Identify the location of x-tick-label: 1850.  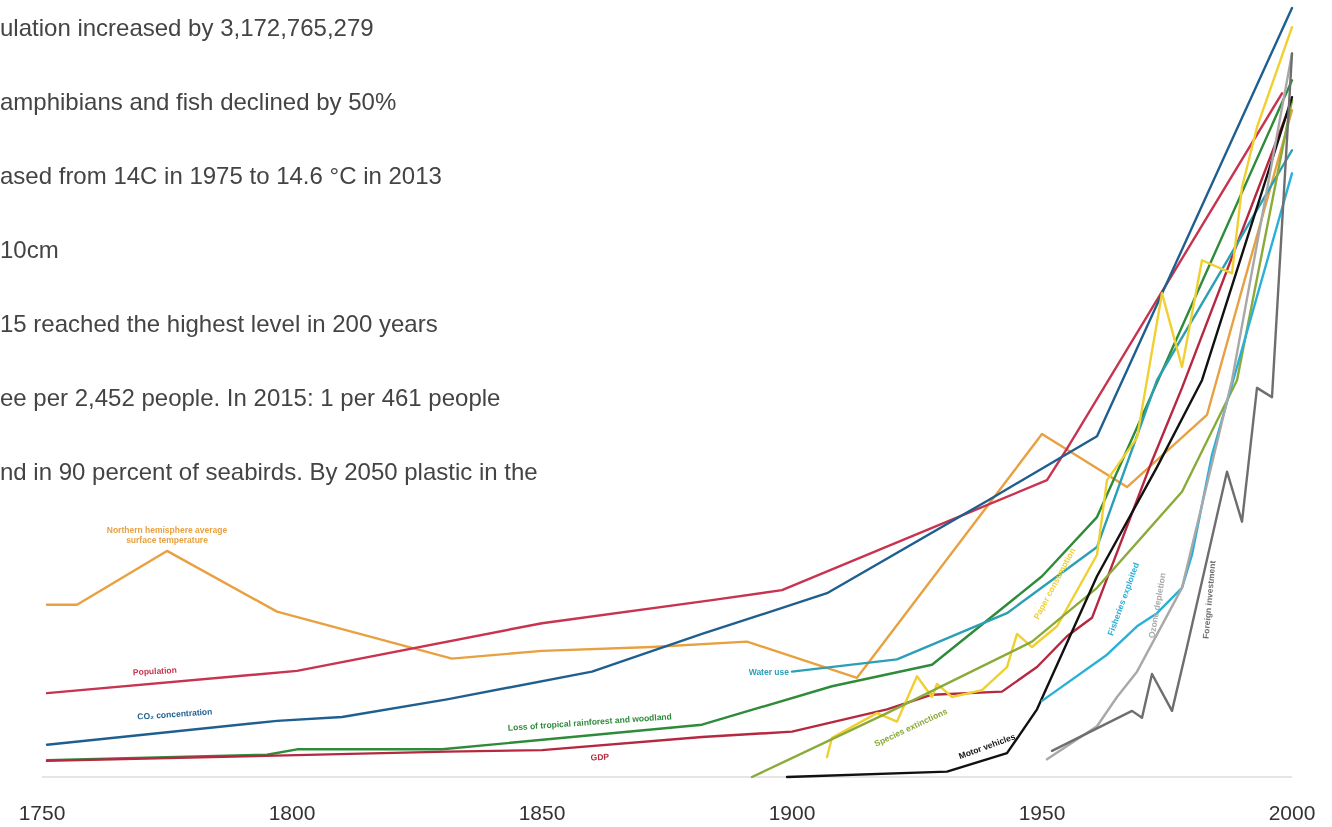
(542, 812).